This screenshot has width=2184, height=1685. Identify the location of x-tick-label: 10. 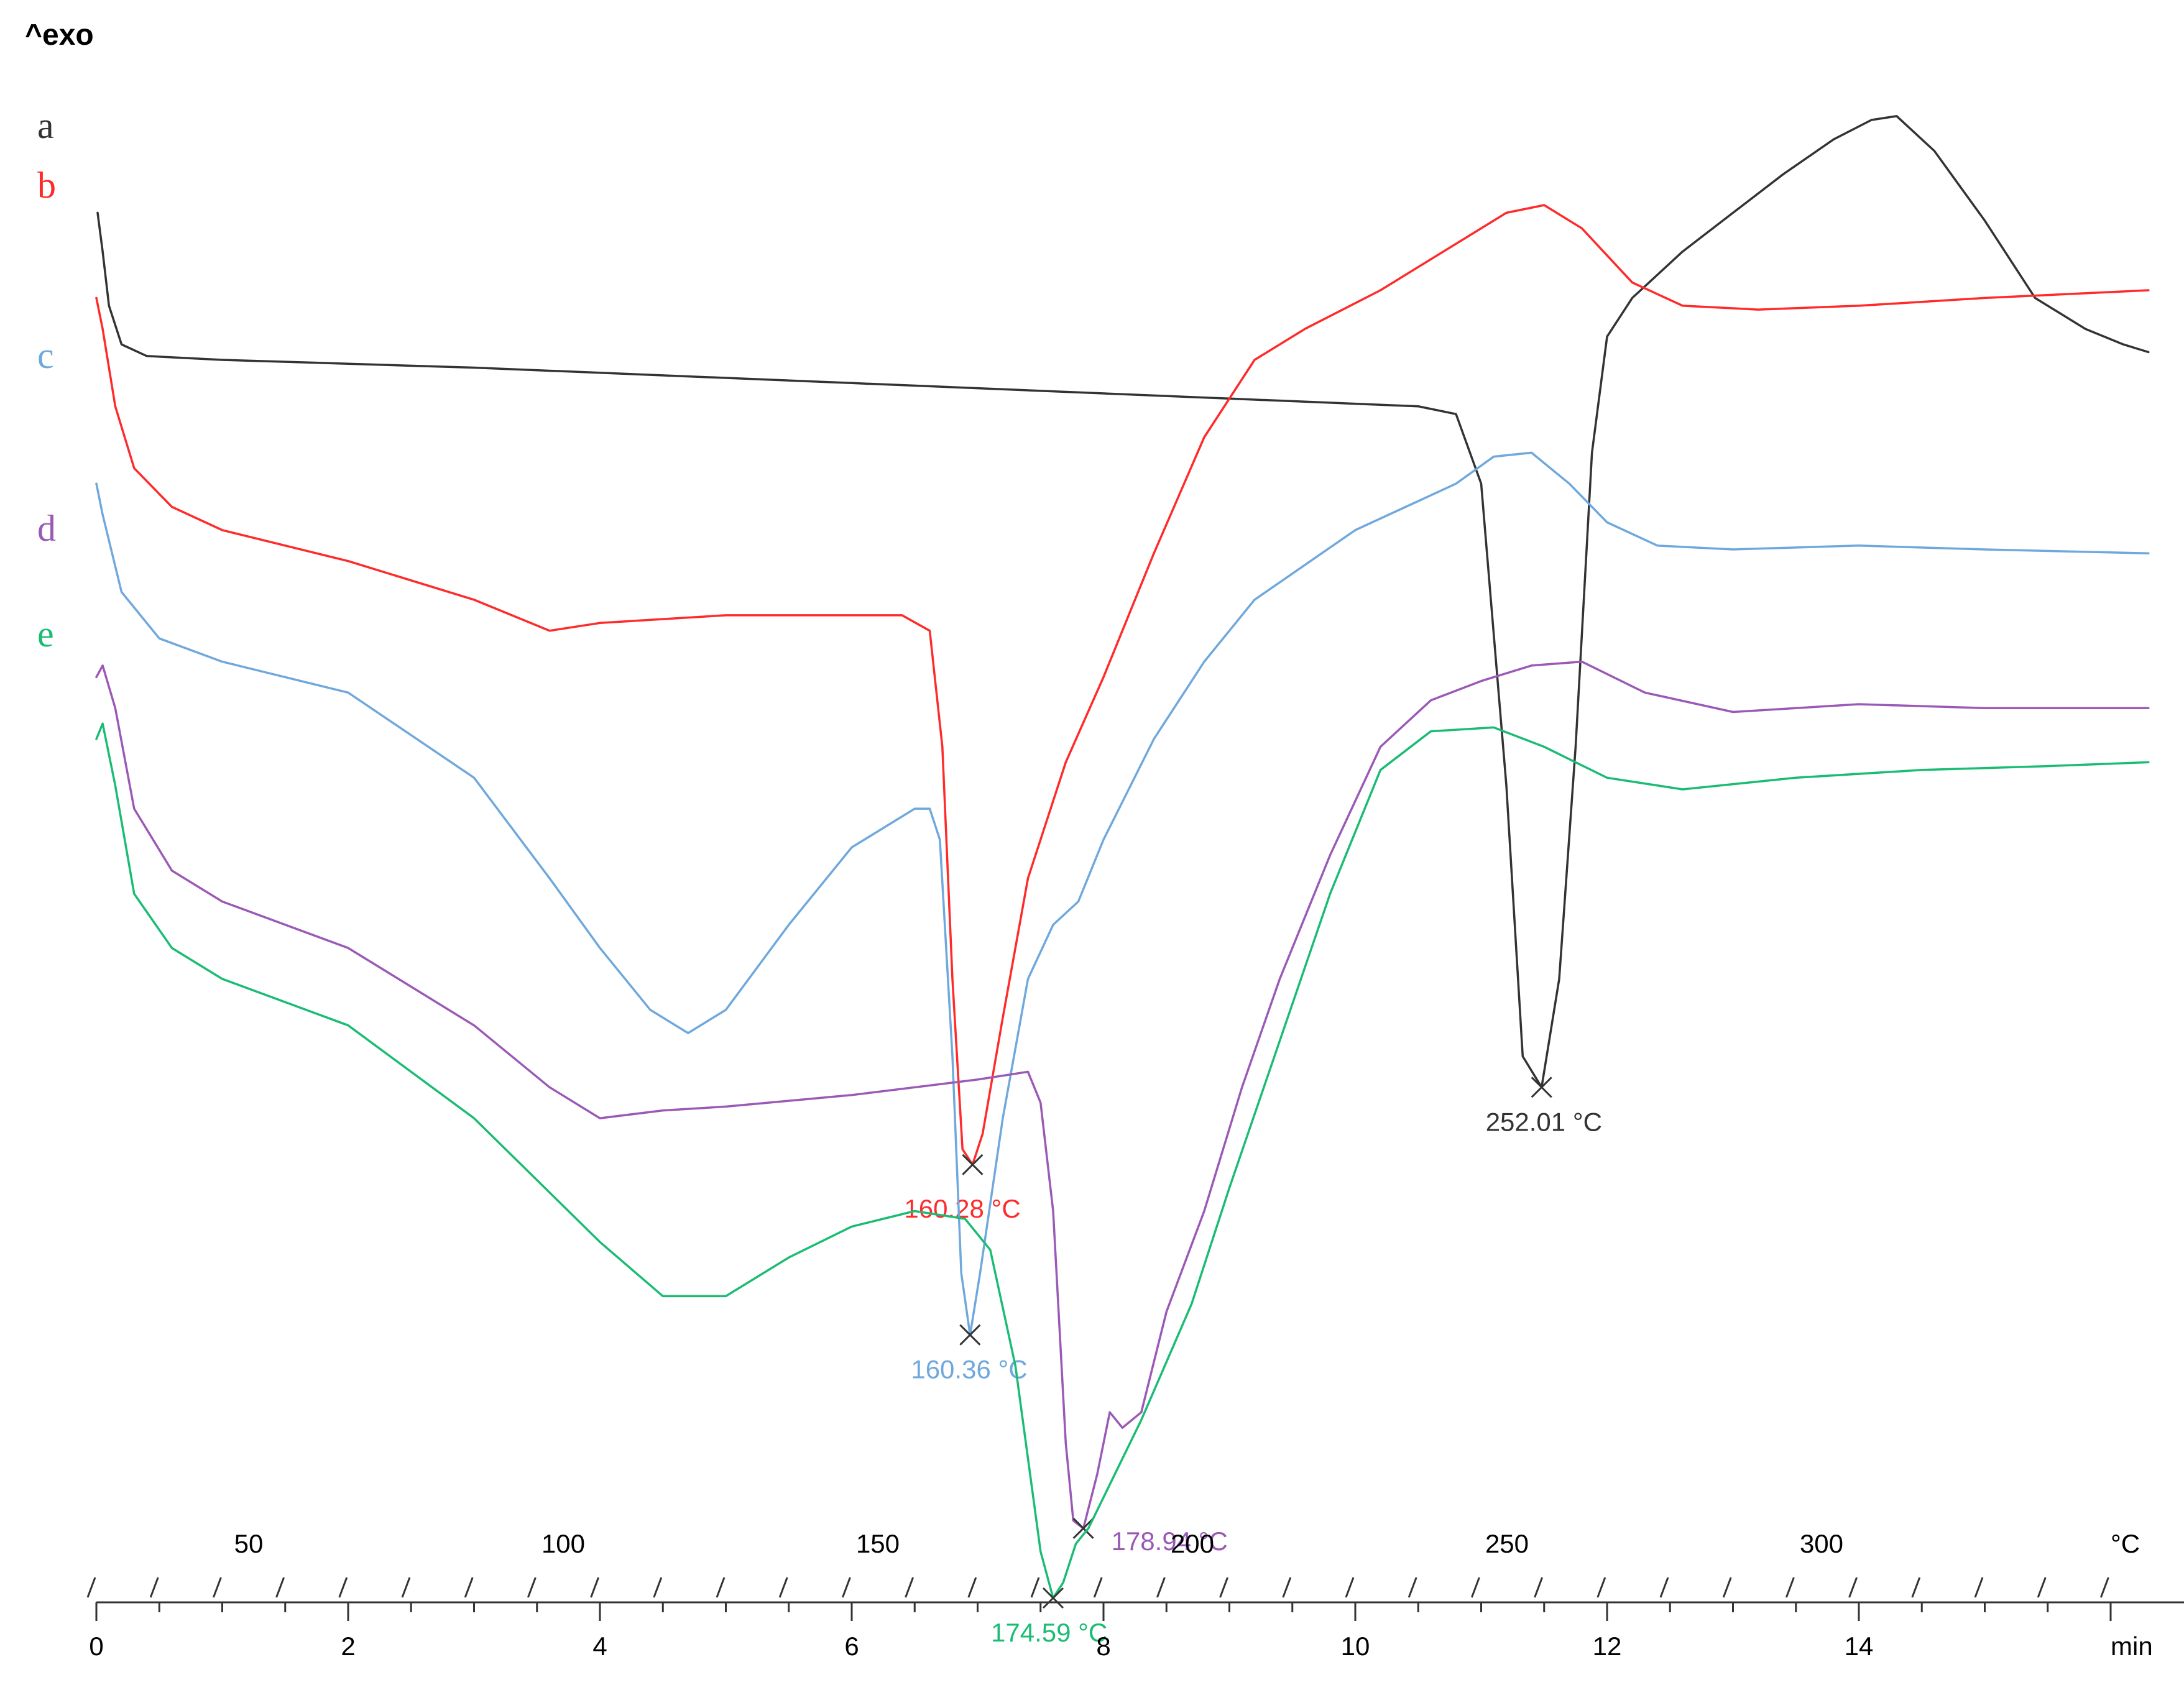
(1355, 1646).